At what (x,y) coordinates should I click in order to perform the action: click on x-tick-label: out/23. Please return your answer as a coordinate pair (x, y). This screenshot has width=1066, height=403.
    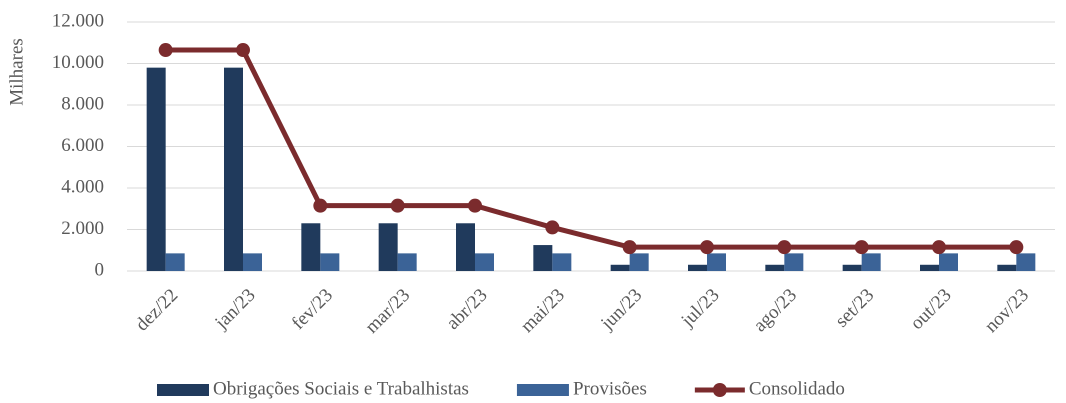
    Looking at the image, I should click on (930, 309).